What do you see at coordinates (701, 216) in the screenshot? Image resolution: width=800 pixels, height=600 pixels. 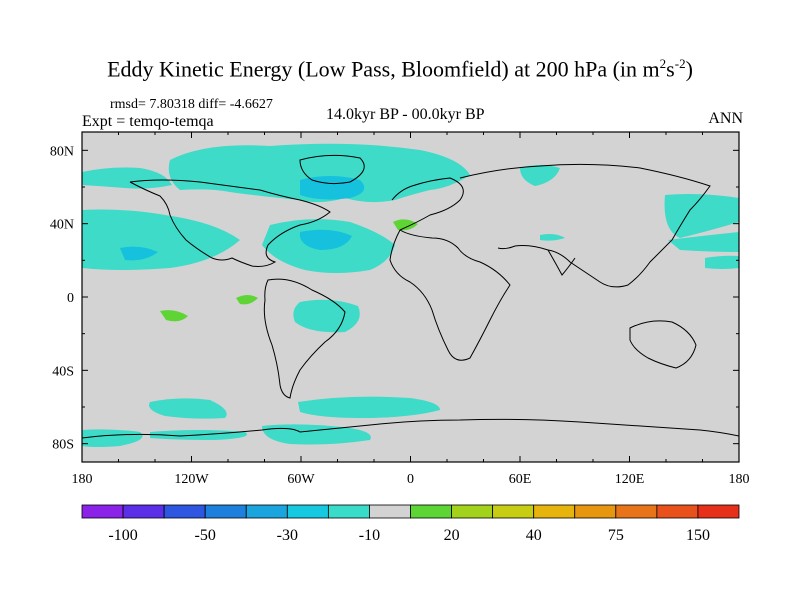 I see `west-pacific-region` at bounding box center [701, 216].